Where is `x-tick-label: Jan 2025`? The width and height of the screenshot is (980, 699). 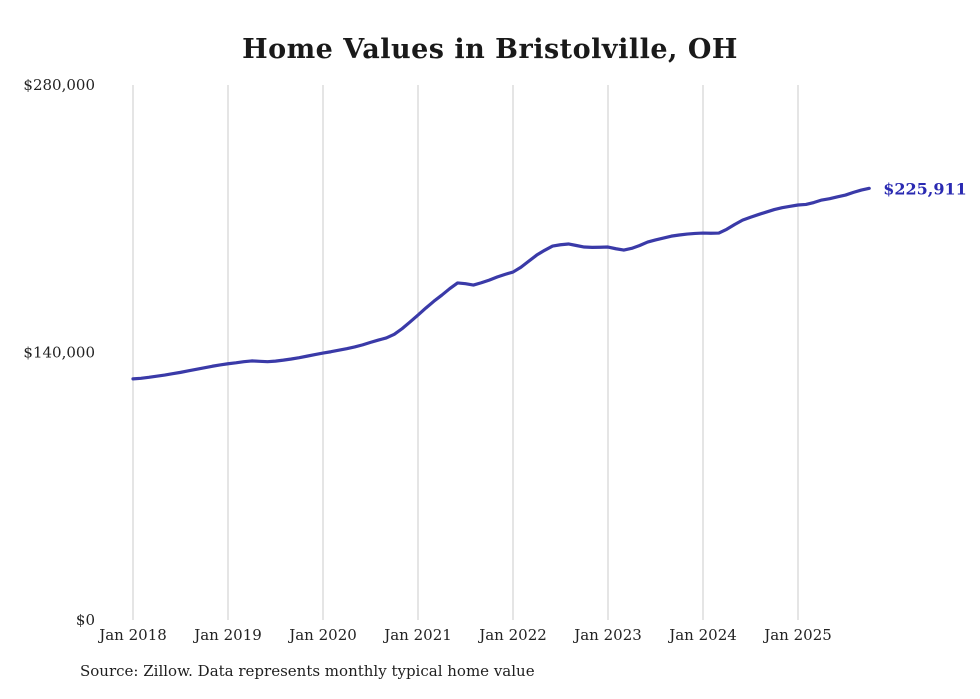 x-tick-label: Jan 2025 is located at coordinates (797, 635).